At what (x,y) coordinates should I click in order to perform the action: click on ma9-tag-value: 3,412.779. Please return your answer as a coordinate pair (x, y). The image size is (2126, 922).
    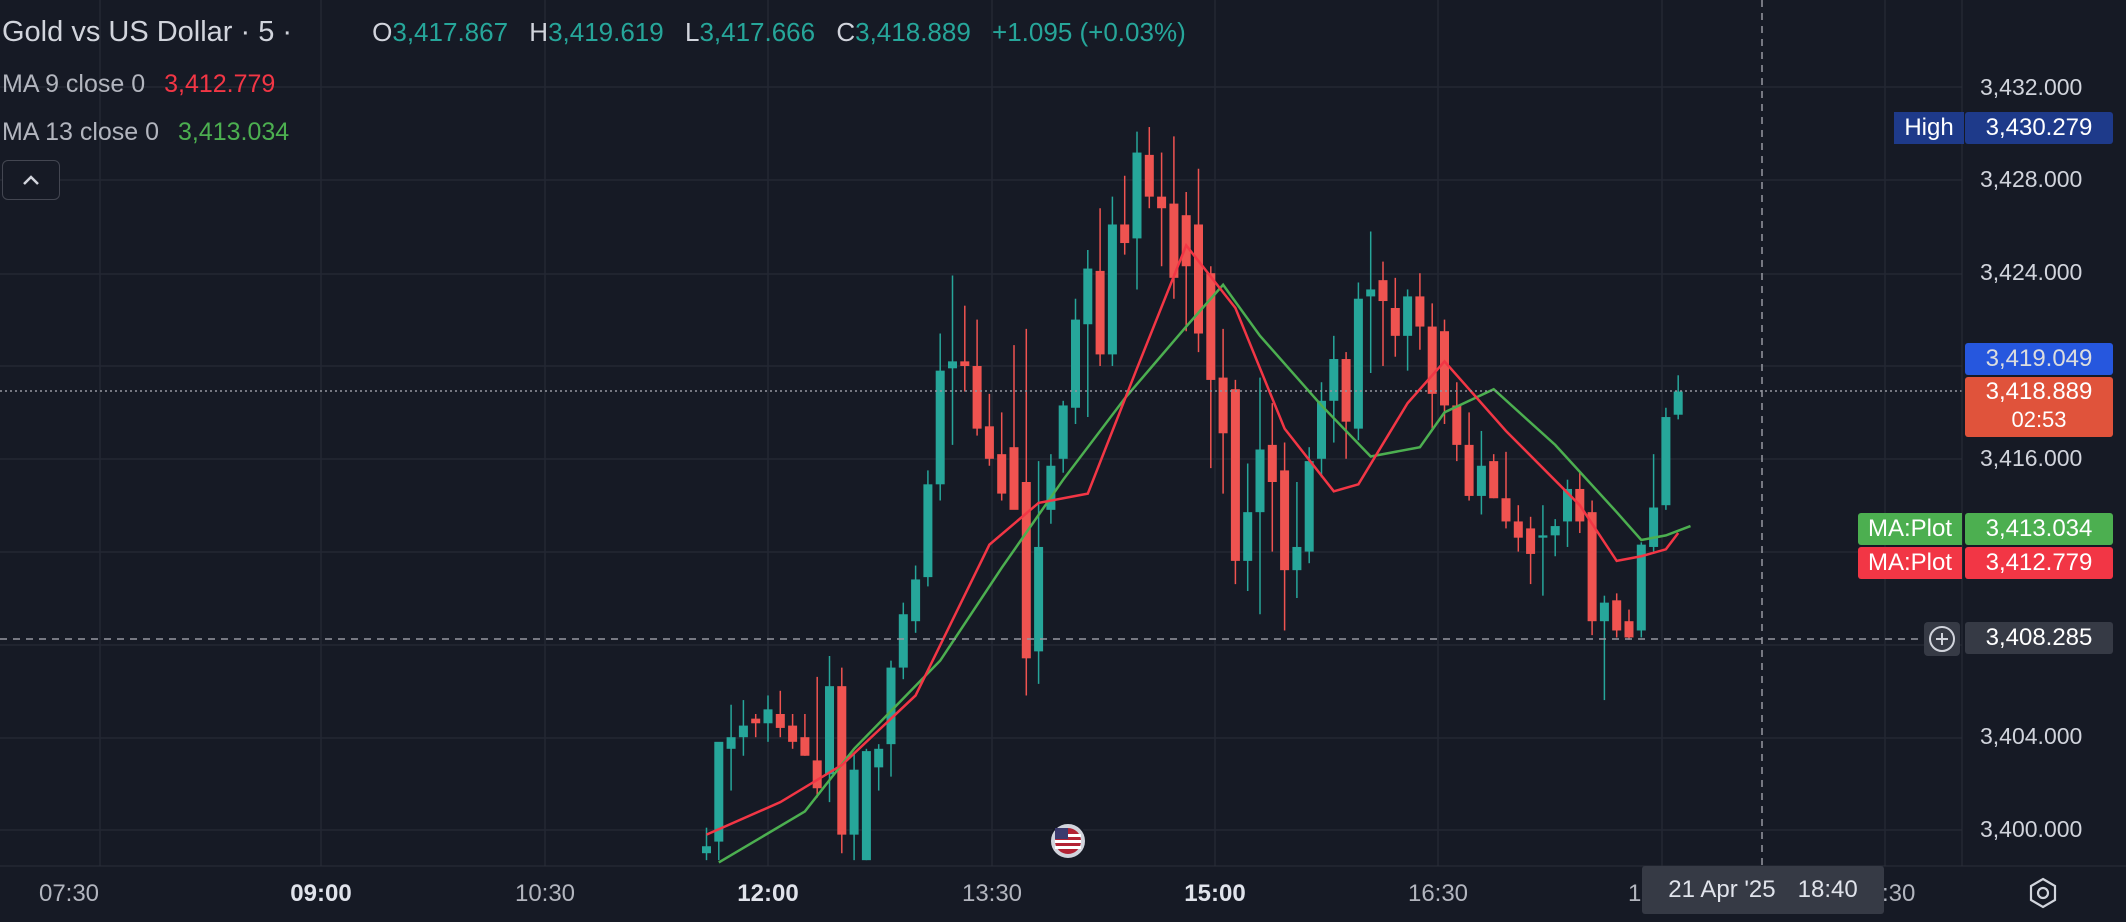
    Looking at the image, I should click on (2039, 563).